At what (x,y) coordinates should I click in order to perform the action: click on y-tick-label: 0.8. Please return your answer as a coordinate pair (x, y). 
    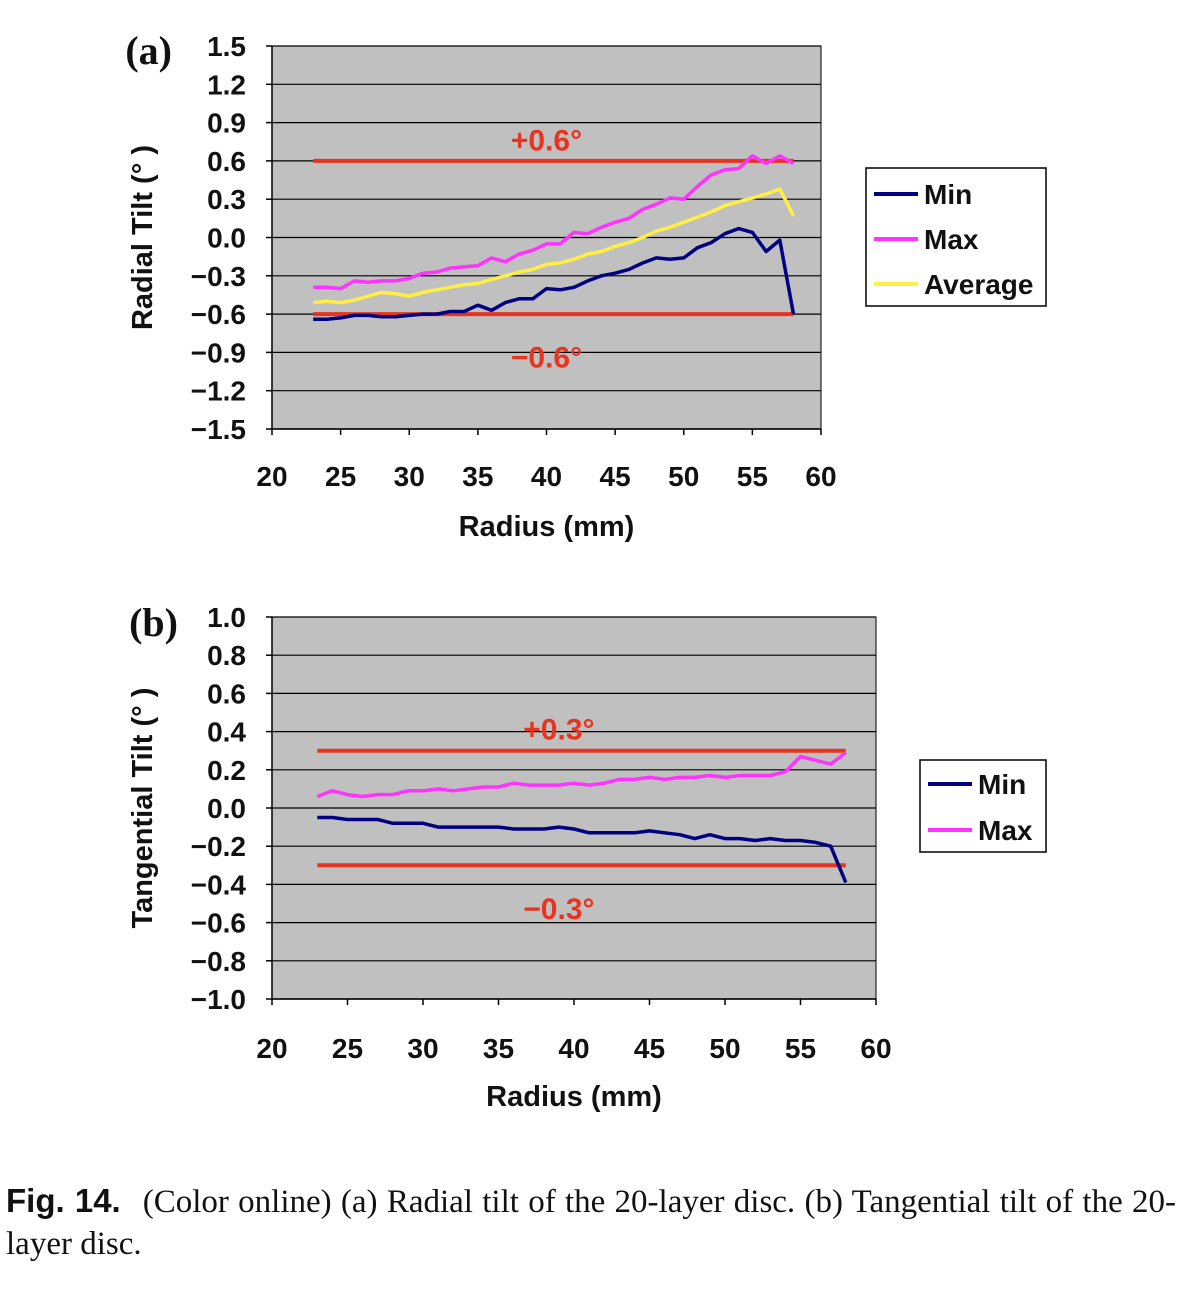
    Looking at the image, I should click on (226, 655).